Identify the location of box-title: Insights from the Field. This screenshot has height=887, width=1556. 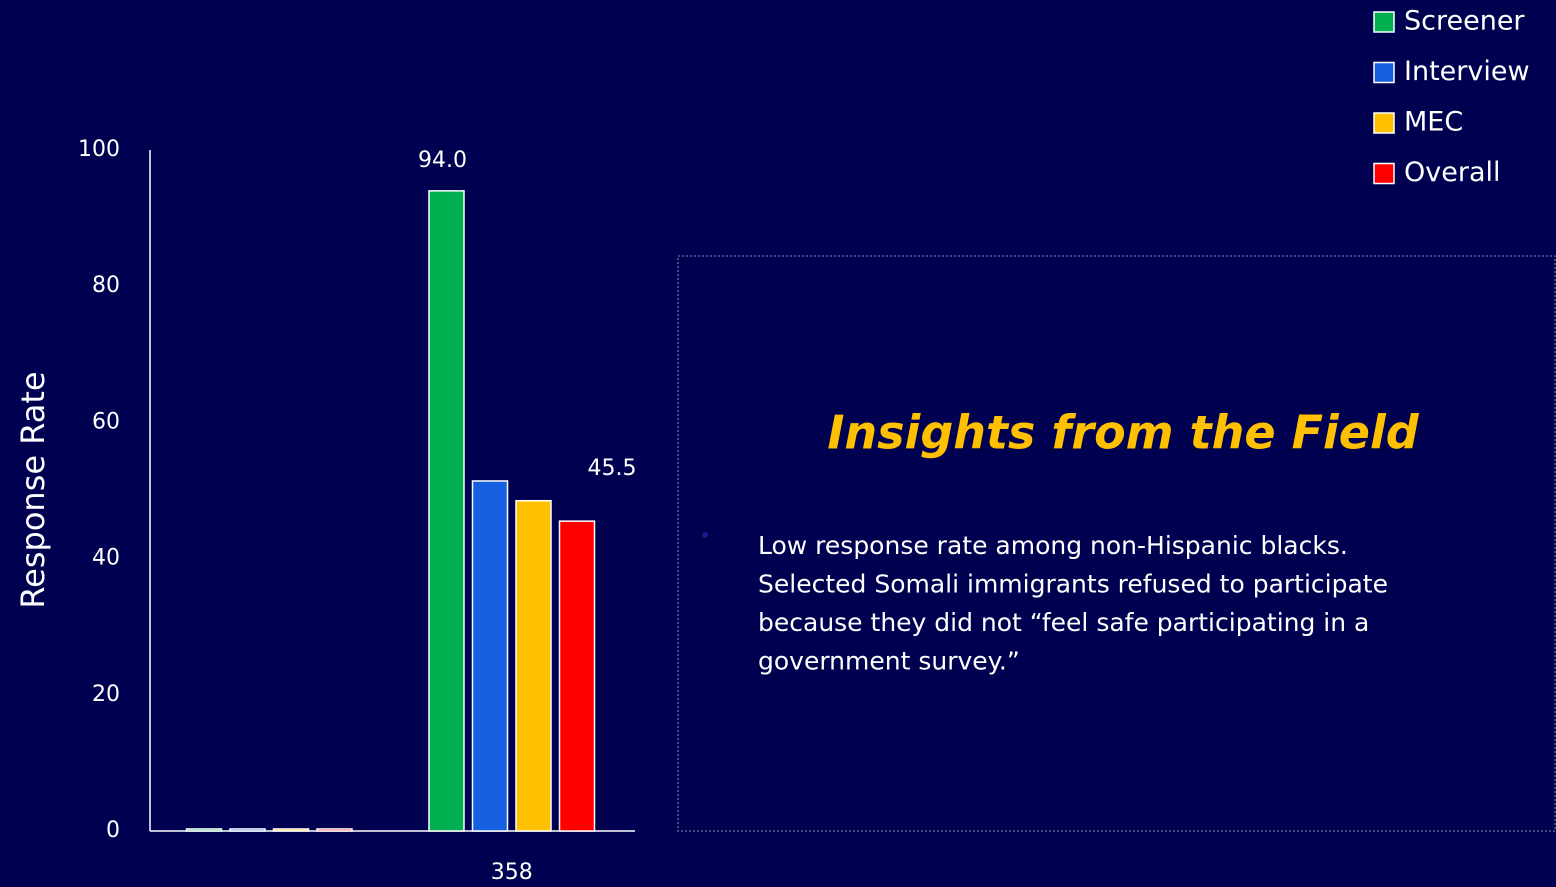
(1123, 433).